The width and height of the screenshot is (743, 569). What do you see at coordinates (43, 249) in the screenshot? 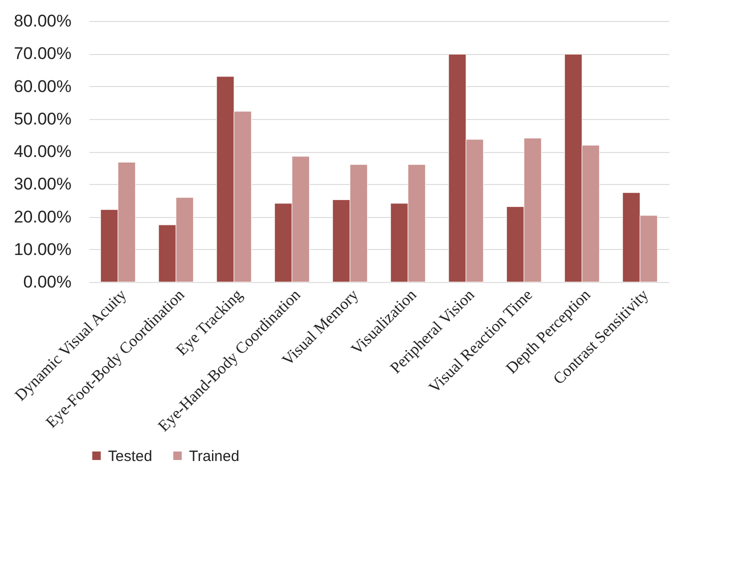
I see `y-tick-label: 10.00%` at bounding box center [43, 249].